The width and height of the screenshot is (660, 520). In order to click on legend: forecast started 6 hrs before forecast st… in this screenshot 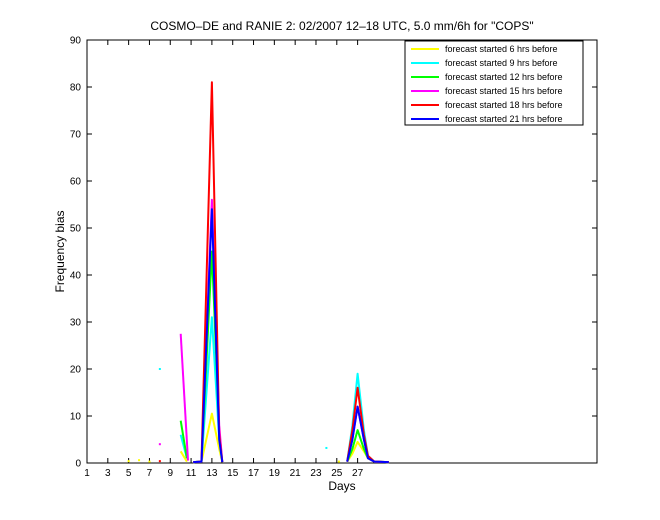, I will do `click(494, 83)`.